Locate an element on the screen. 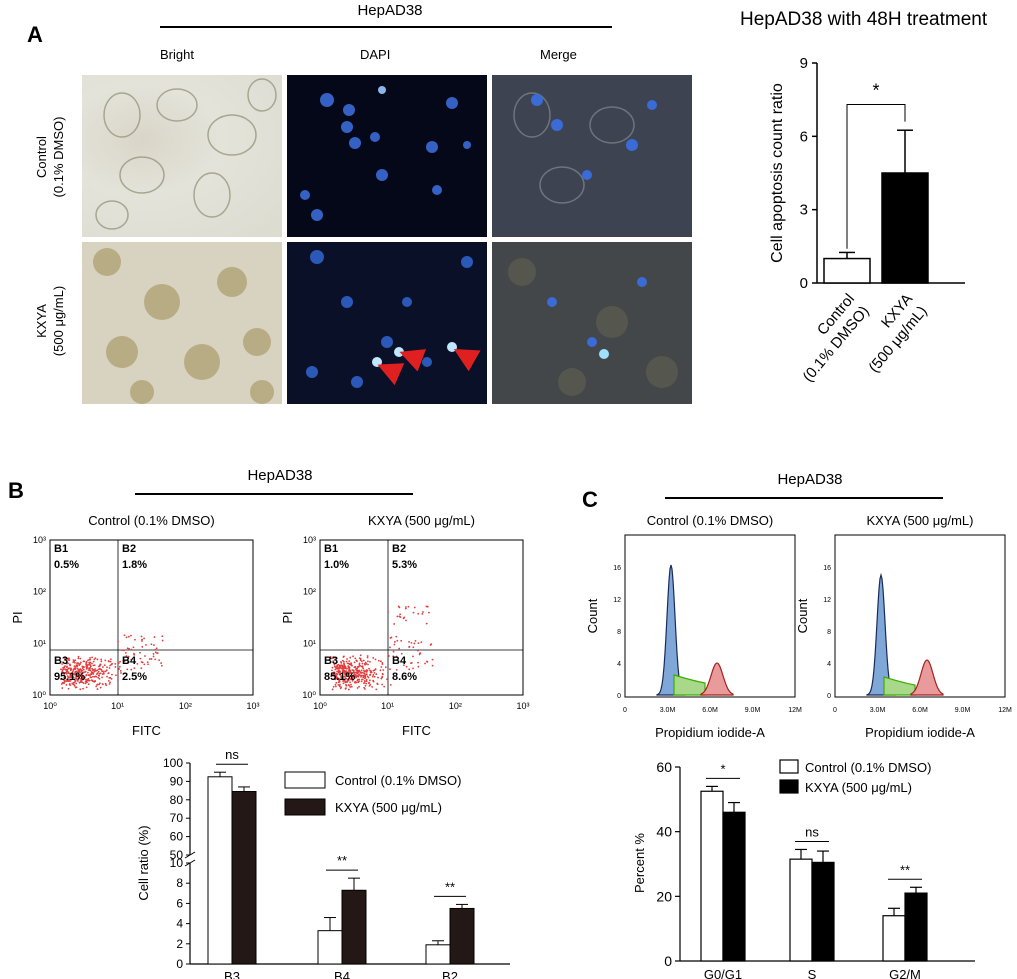 The width and height of the screenshot is (1017, 979). histogram-title-1: KXYA (500 μg/mL) is located at coordinates (920, 520).